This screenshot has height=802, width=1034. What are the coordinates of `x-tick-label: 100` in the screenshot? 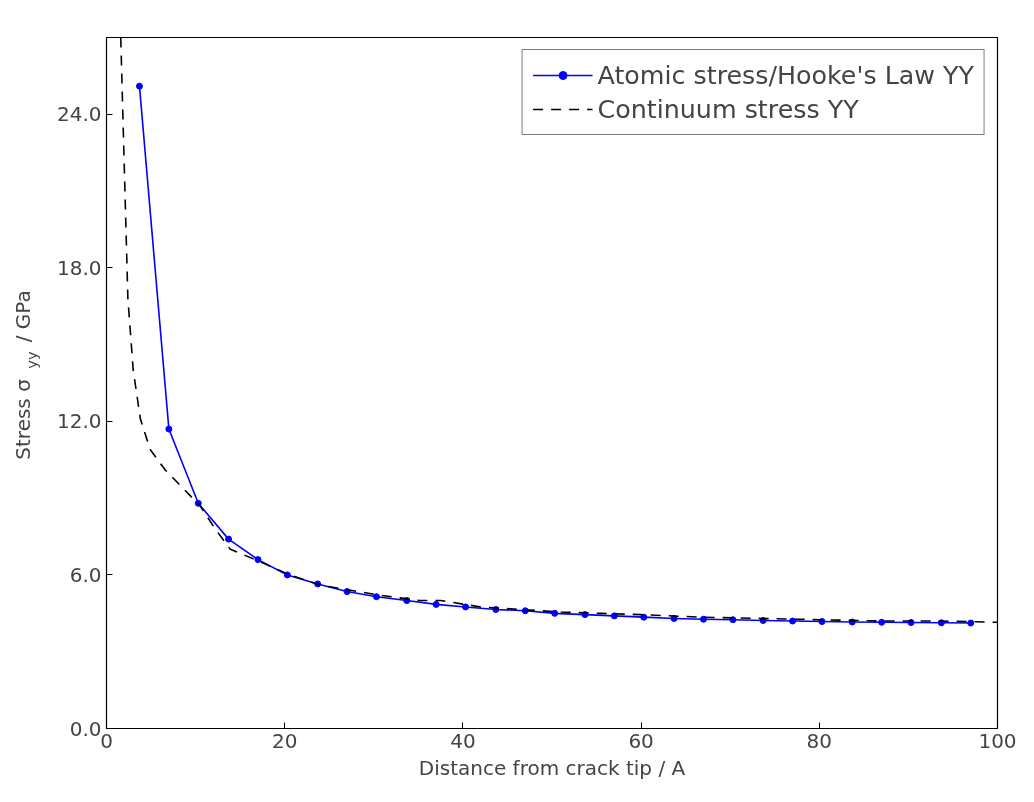 It's located at (997, 740).